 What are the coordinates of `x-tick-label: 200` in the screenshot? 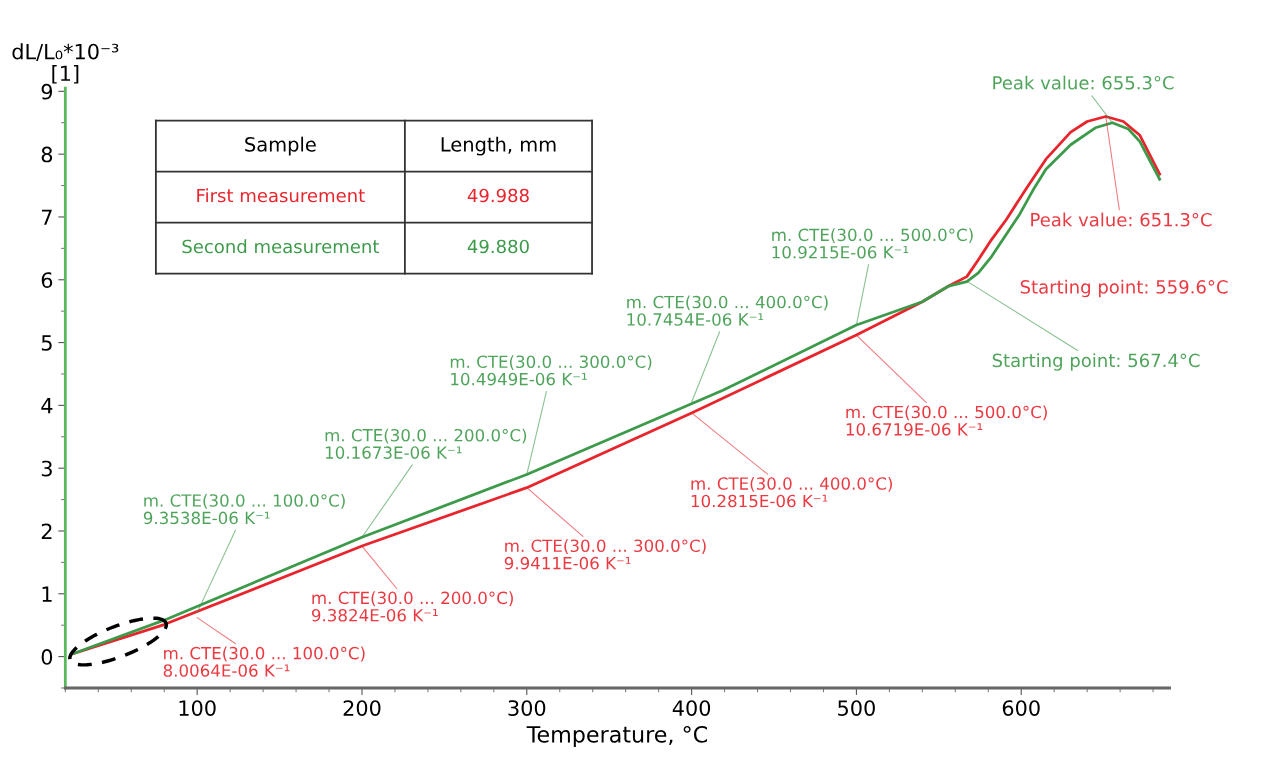 It's located at (362, 708).